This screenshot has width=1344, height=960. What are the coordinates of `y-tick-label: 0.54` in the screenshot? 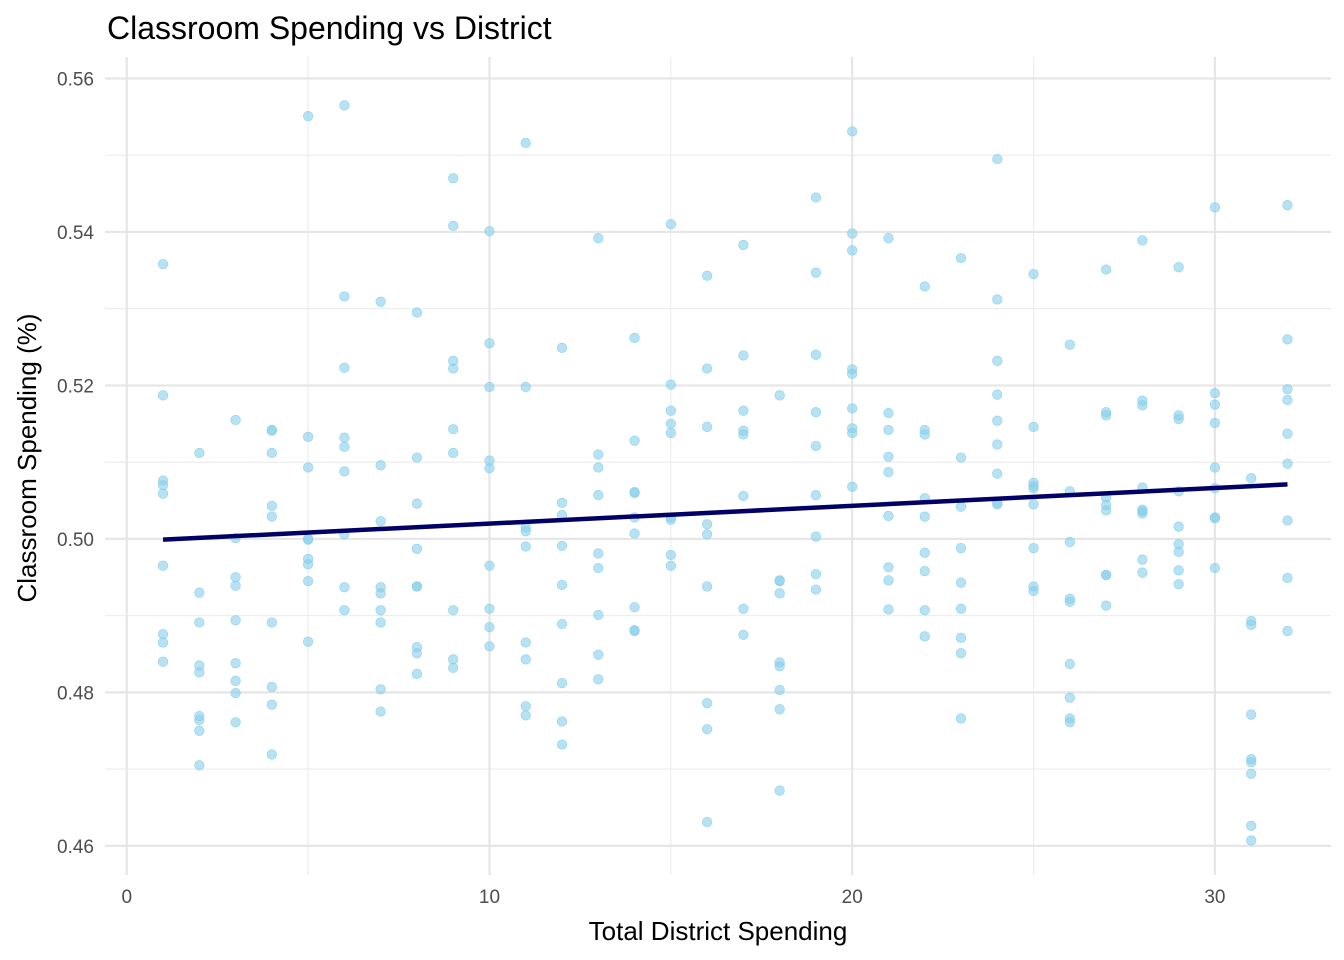 It's located at (75, 233).